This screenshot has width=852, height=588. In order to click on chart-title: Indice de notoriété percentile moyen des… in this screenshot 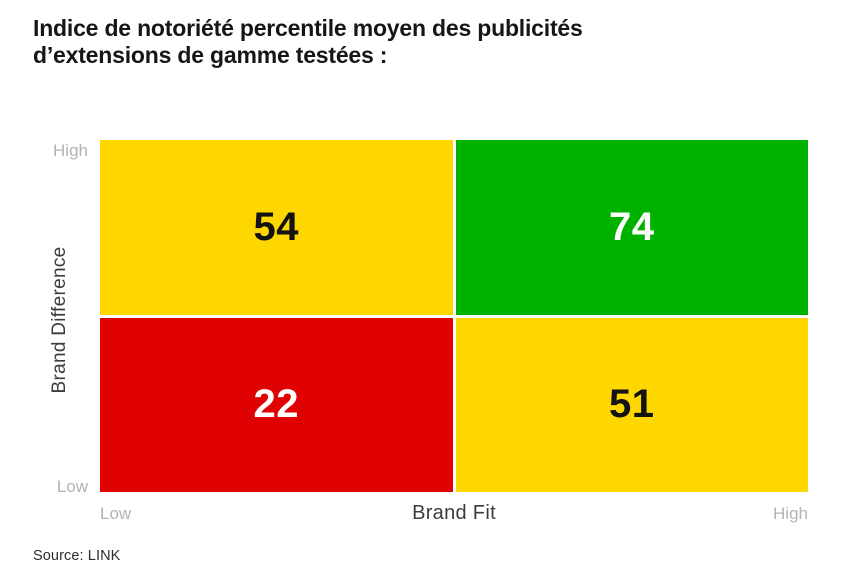, I will do `click(308, 42)`.